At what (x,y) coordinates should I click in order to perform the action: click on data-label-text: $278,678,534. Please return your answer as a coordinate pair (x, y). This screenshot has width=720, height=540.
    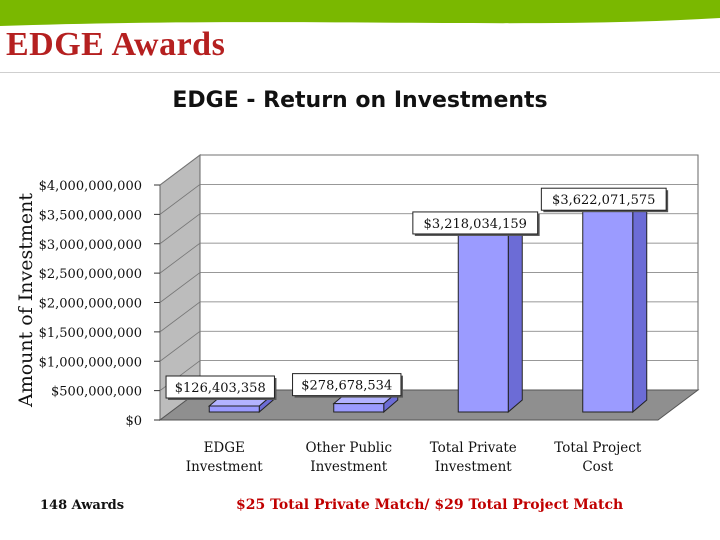
    Looking at the image, I should click on (346, 386).